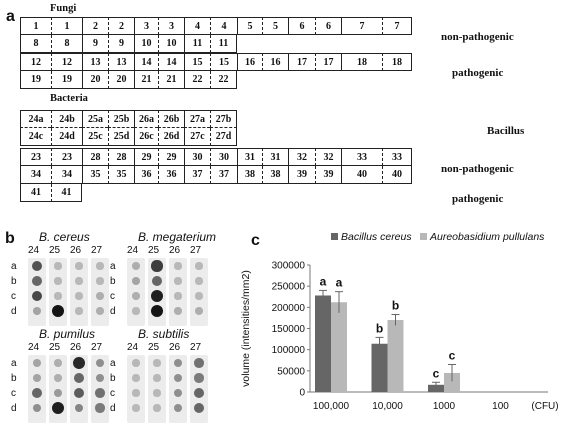 The width and height of the screenshot is (564, 423). What do you see at coordinates (255, 240) in the screenshot?
I see `panel-c-letter: c` at bounding box center [255, 240].